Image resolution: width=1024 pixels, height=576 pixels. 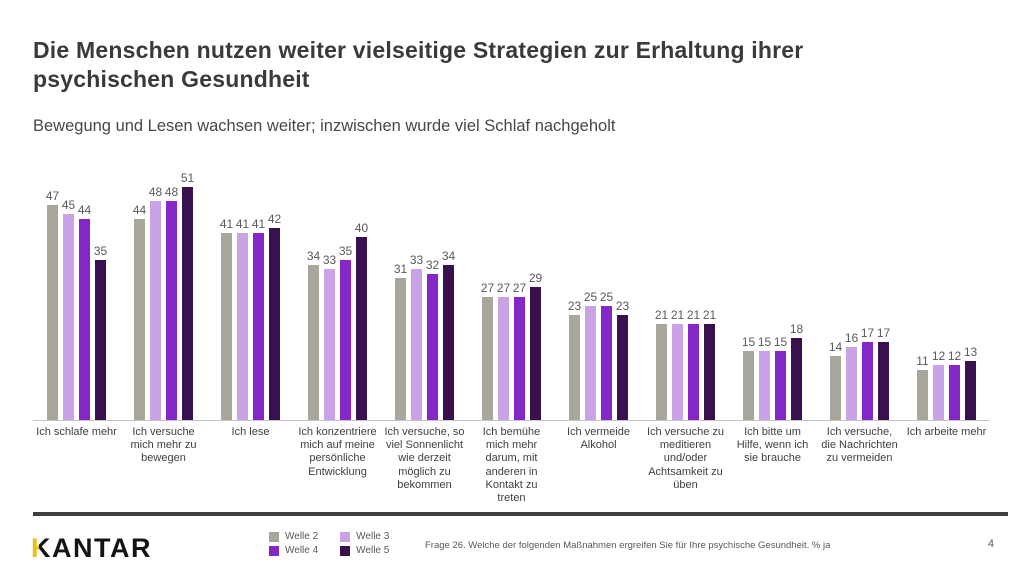 I want to click on chart-group: 11 12 12 13, so click(x=946, y=294).